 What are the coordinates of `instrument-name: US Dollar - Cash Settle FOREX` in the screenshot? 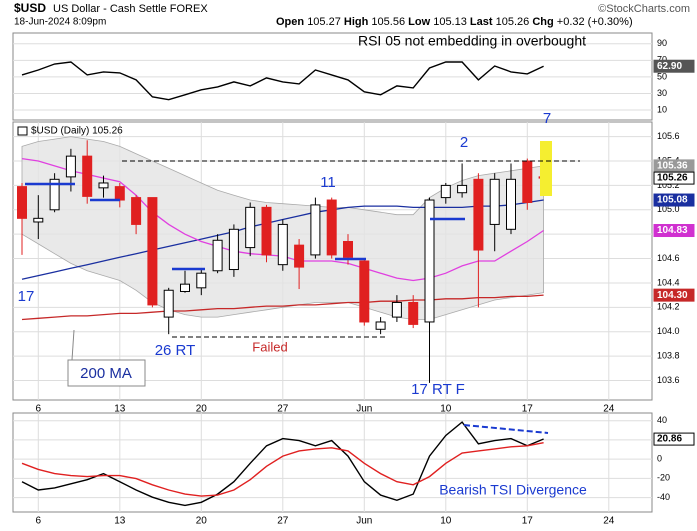 It's located at (130, 9).